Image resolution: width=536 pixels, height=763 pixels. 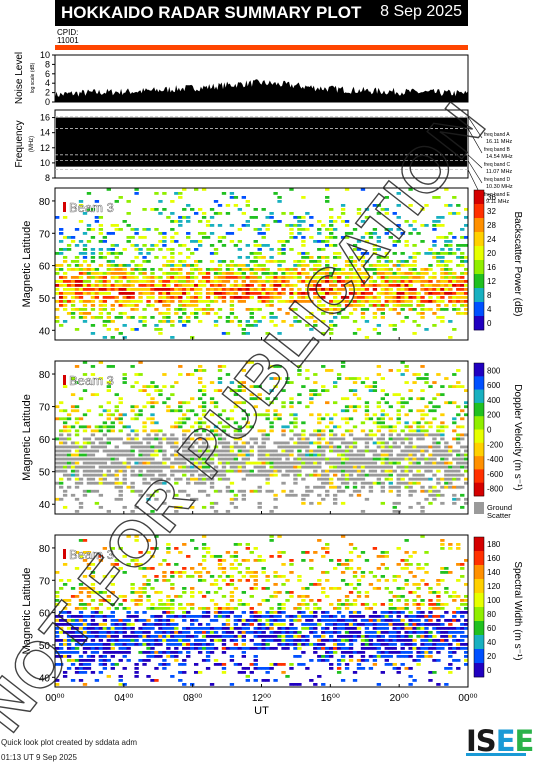 I want to click on power-ylabel: Magnetic Latitude, so click(x=27, y=264).